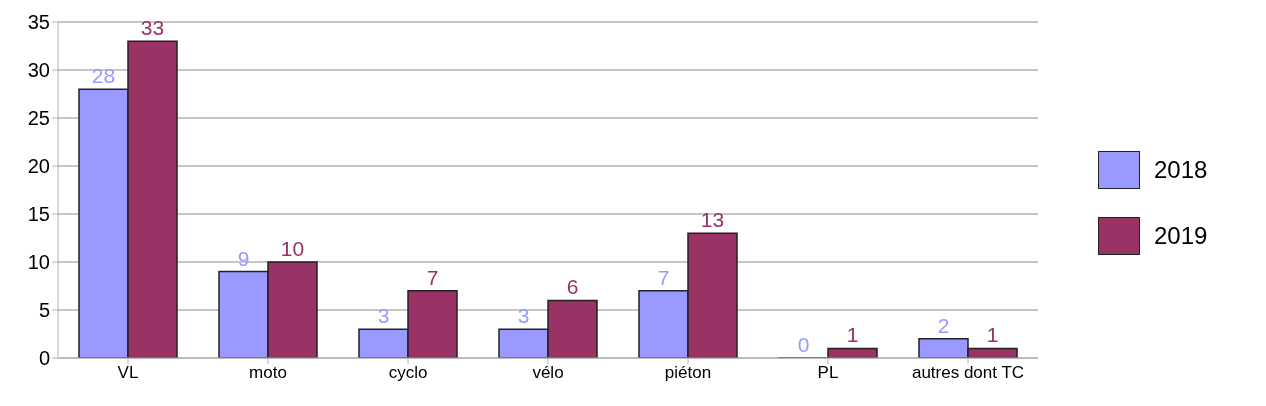  What do you see at coordinates (103, 76) in the screenshot?
I see `data-label: 28` at bounding box center [103, 76].